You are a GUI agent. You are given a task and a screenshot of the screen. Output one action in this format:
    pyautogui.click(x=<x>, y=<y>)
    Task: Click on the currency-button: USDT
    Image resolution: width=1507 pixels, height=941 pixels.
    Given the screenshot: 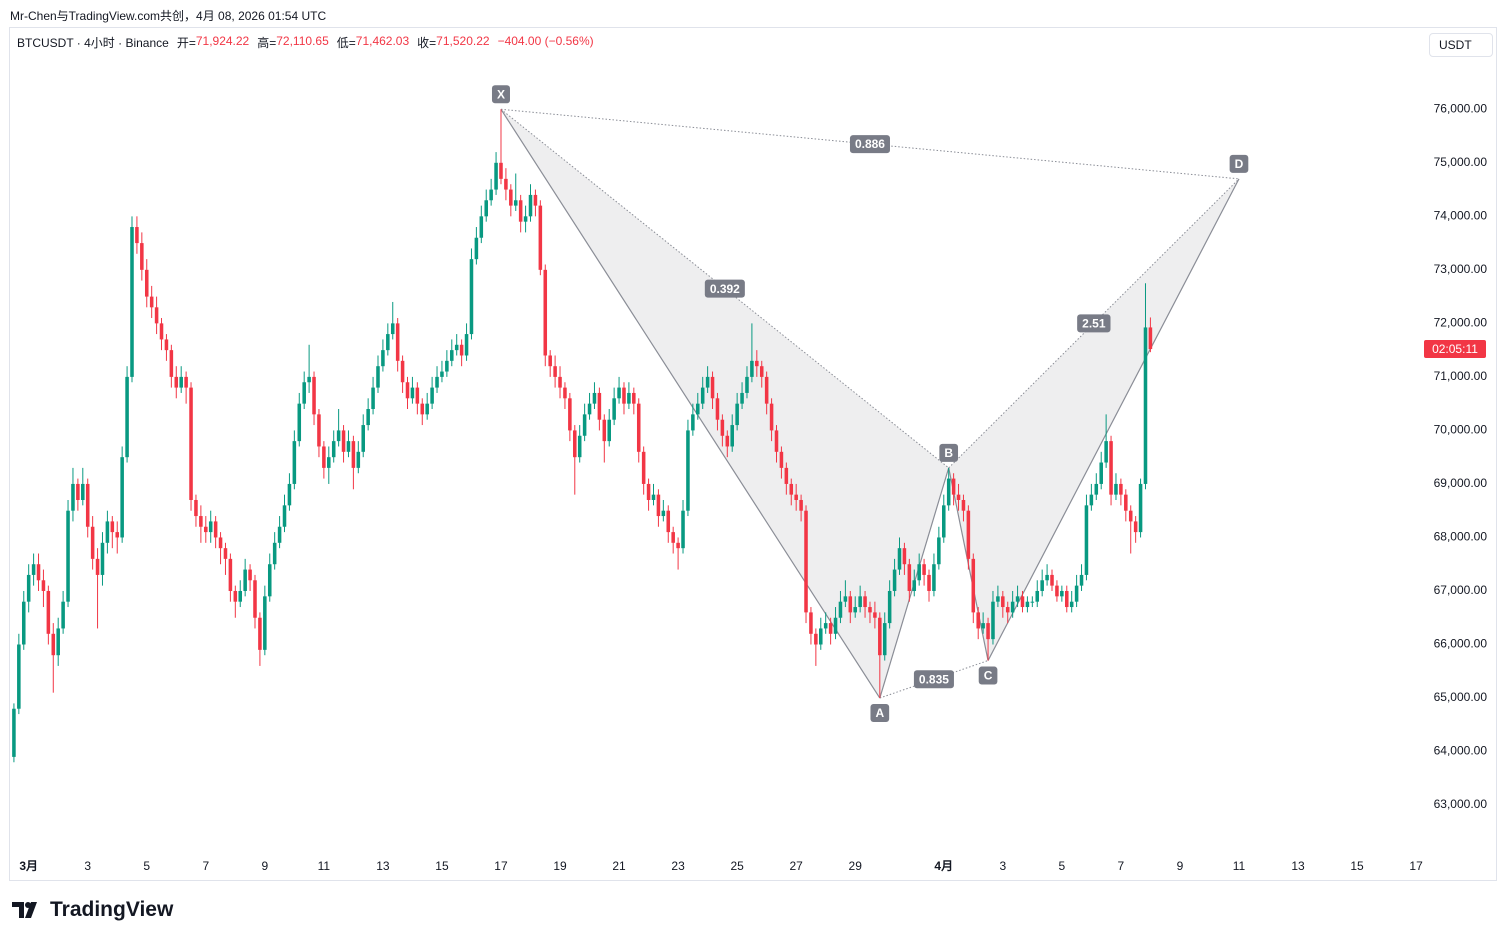 What is the action you would take?
    pyautogui.click(x=1461, y=45)
    